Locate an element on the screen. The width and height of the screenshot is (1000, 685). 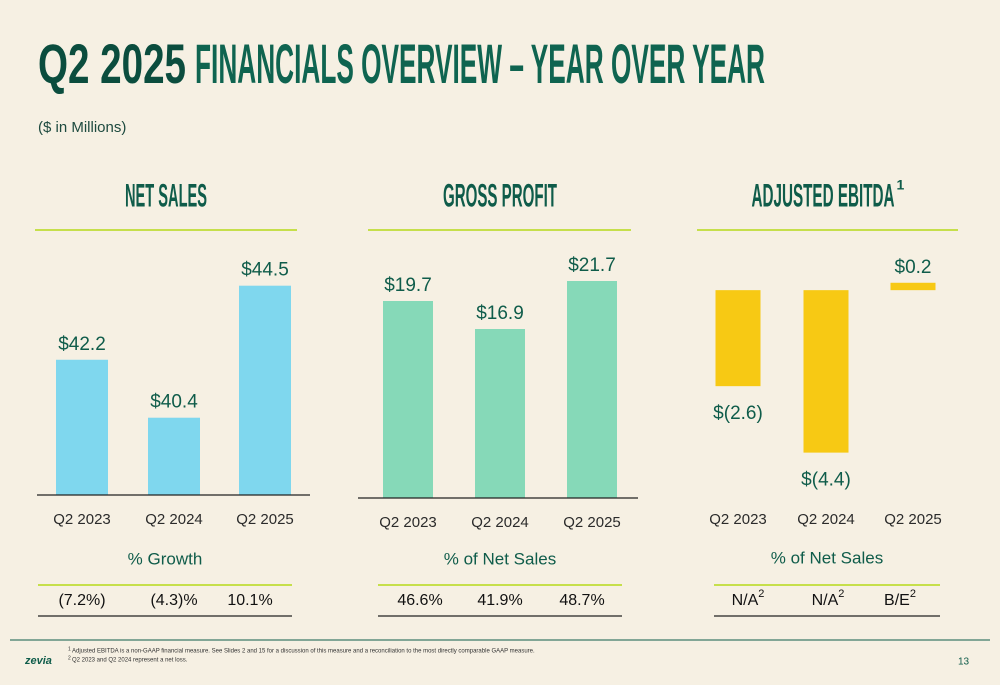
chart-title: GROSS PROFIT is located at coordinates (500, 195).